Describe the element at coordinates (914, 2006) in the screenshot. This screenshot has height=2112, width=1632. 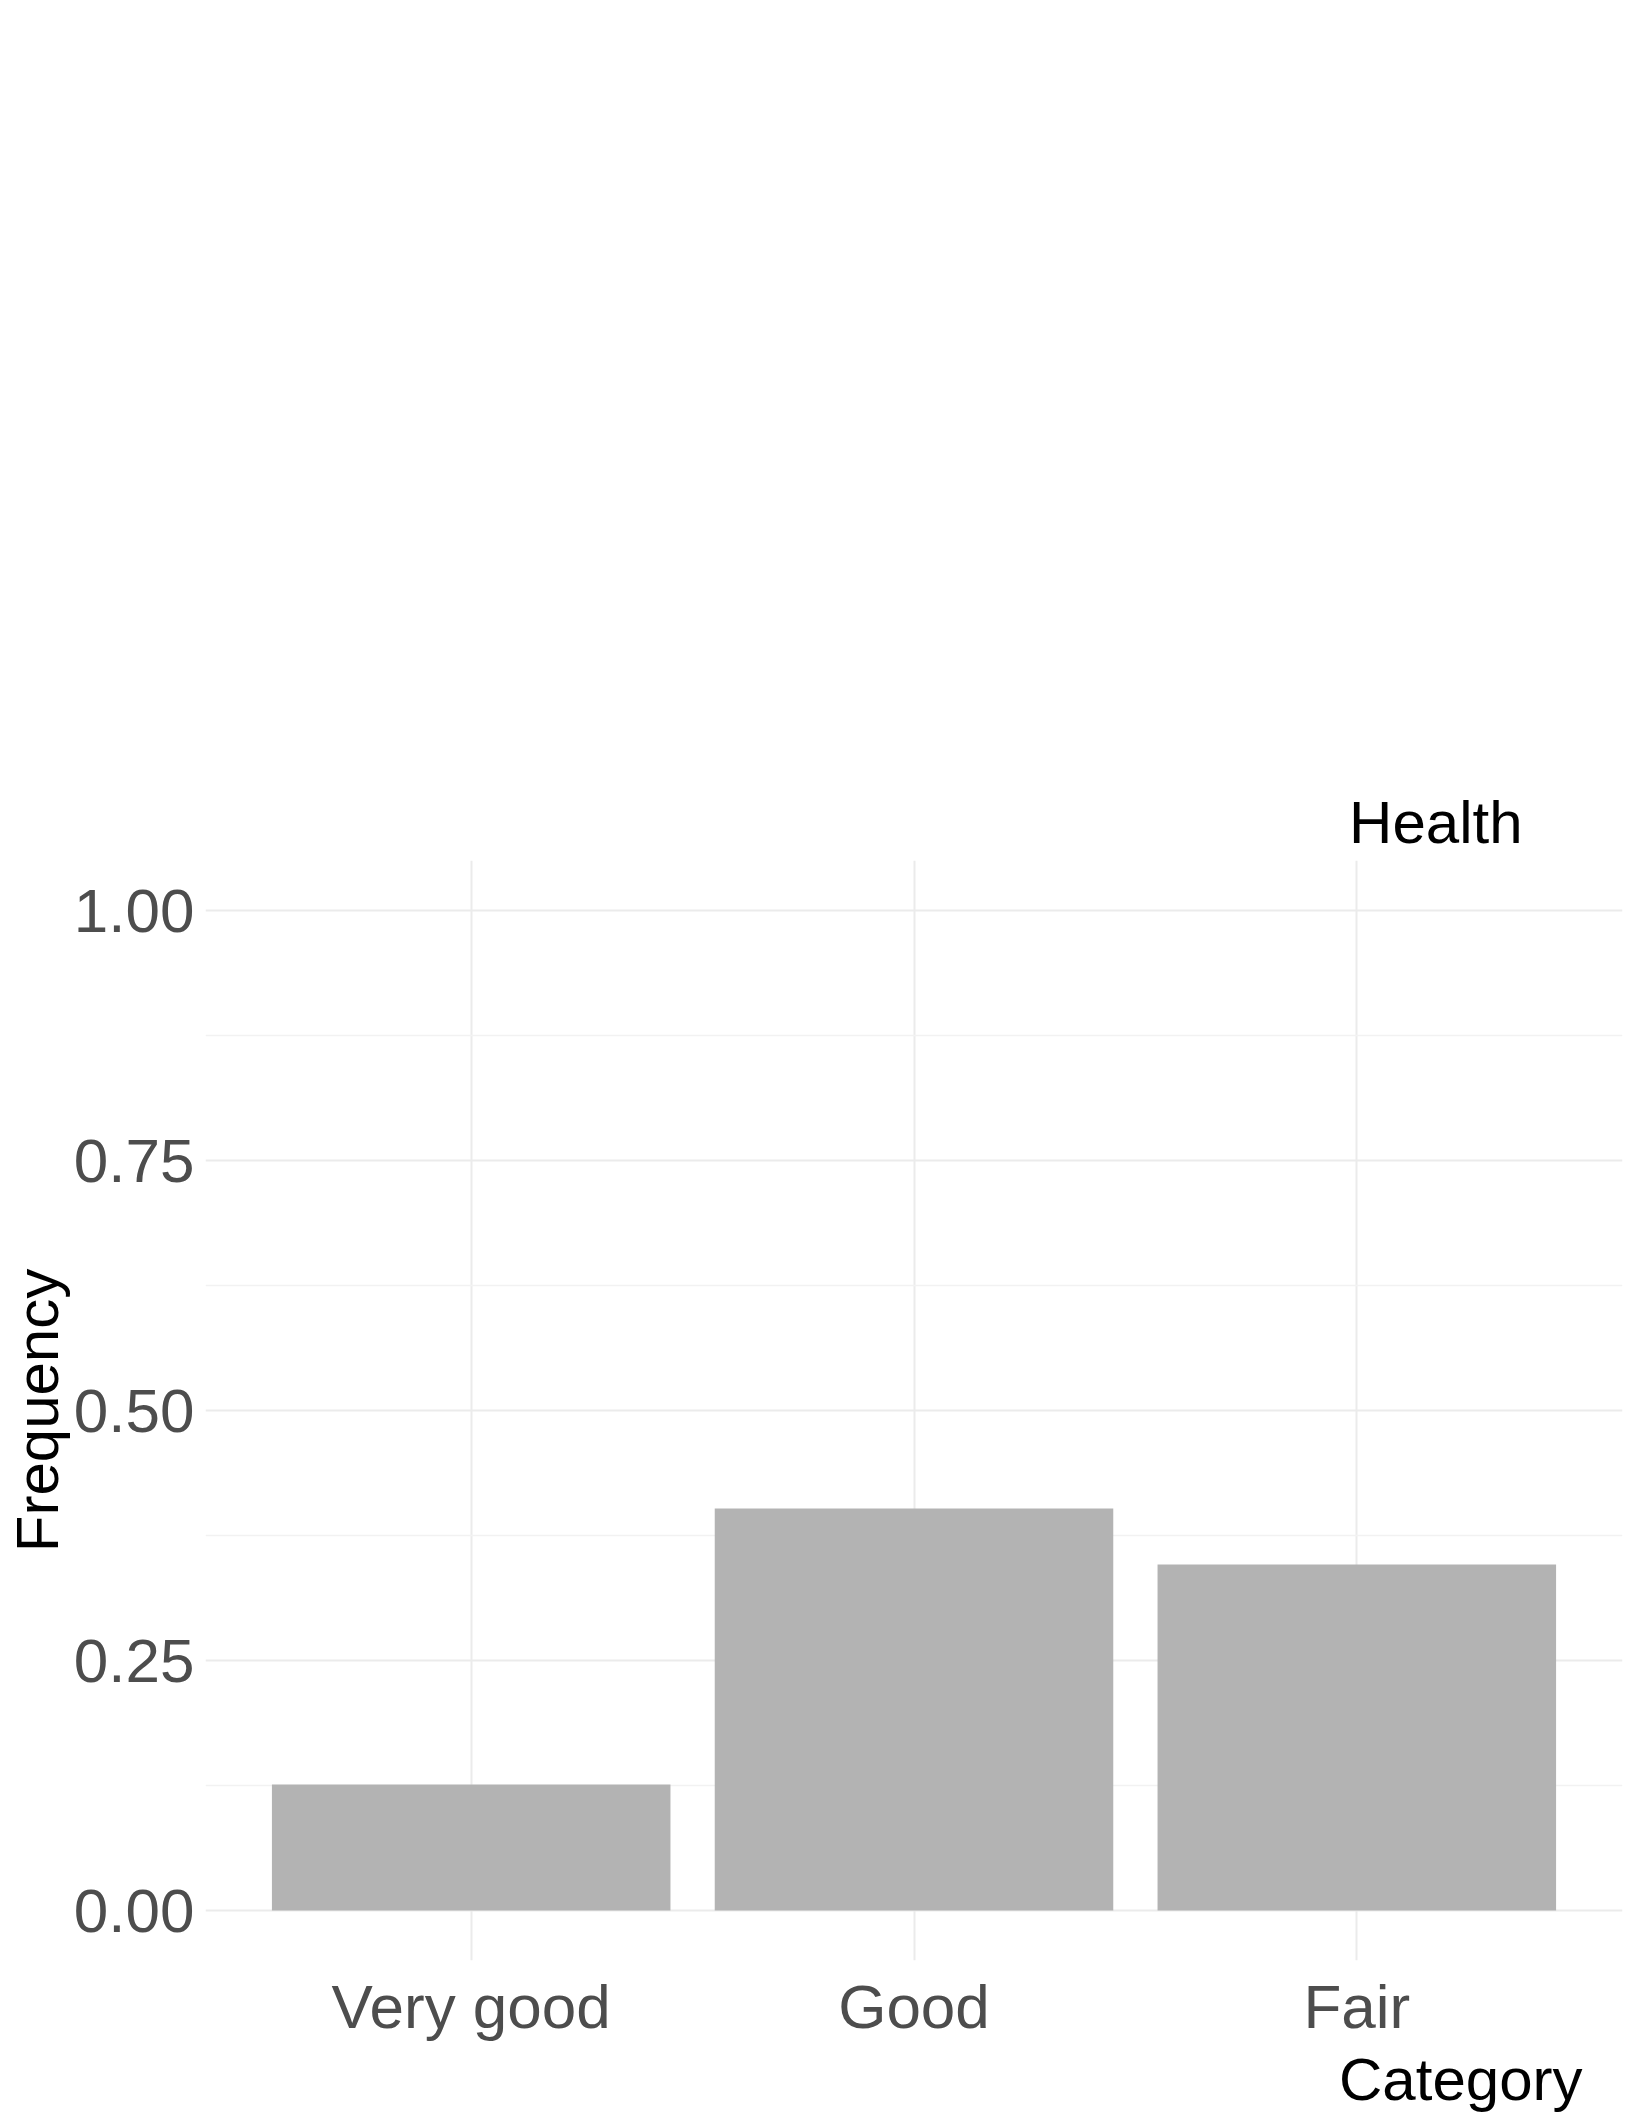
I see `x-tick-label: Good` at that location.